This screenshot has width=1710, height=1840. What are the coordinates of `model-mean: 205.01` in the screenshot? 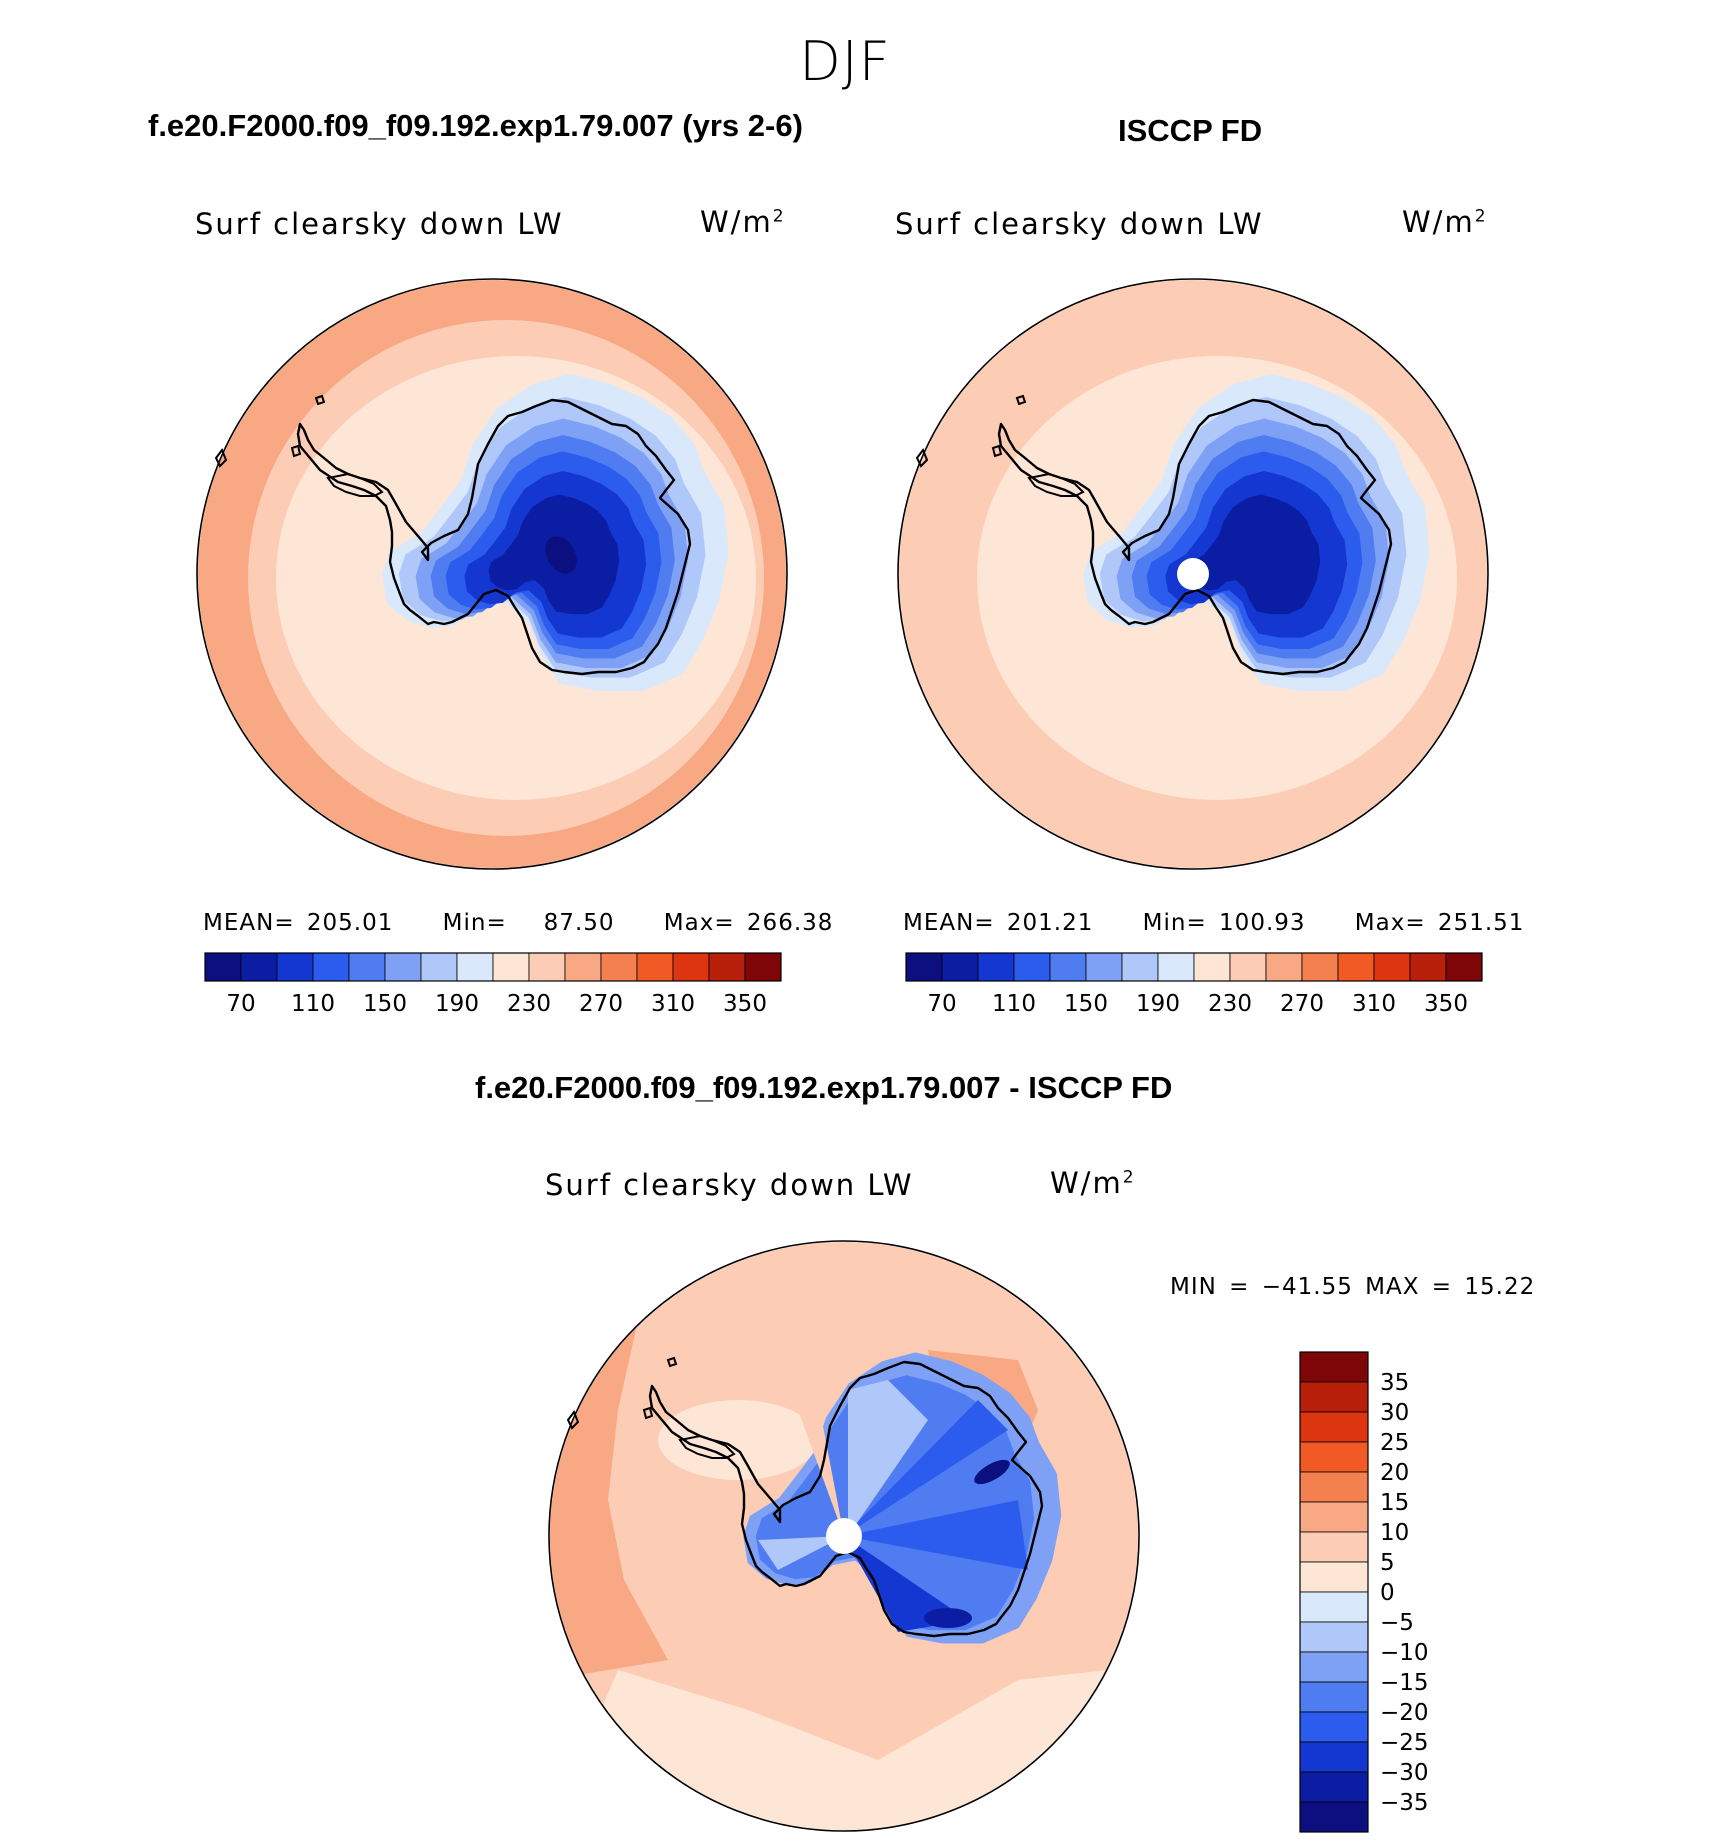 It's located at (350, 923).